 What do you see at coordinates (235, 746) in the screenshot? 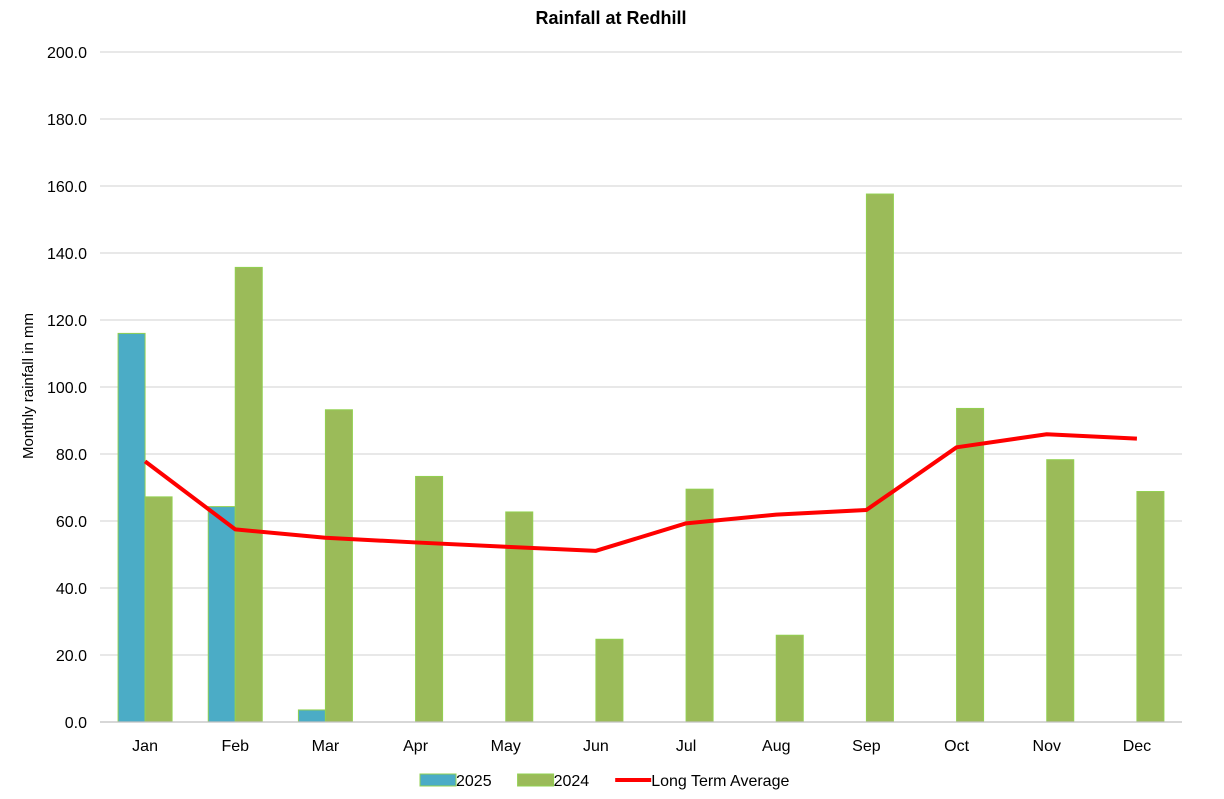
I see `x-tick-label: Feb` at bounding box center [235, 746].